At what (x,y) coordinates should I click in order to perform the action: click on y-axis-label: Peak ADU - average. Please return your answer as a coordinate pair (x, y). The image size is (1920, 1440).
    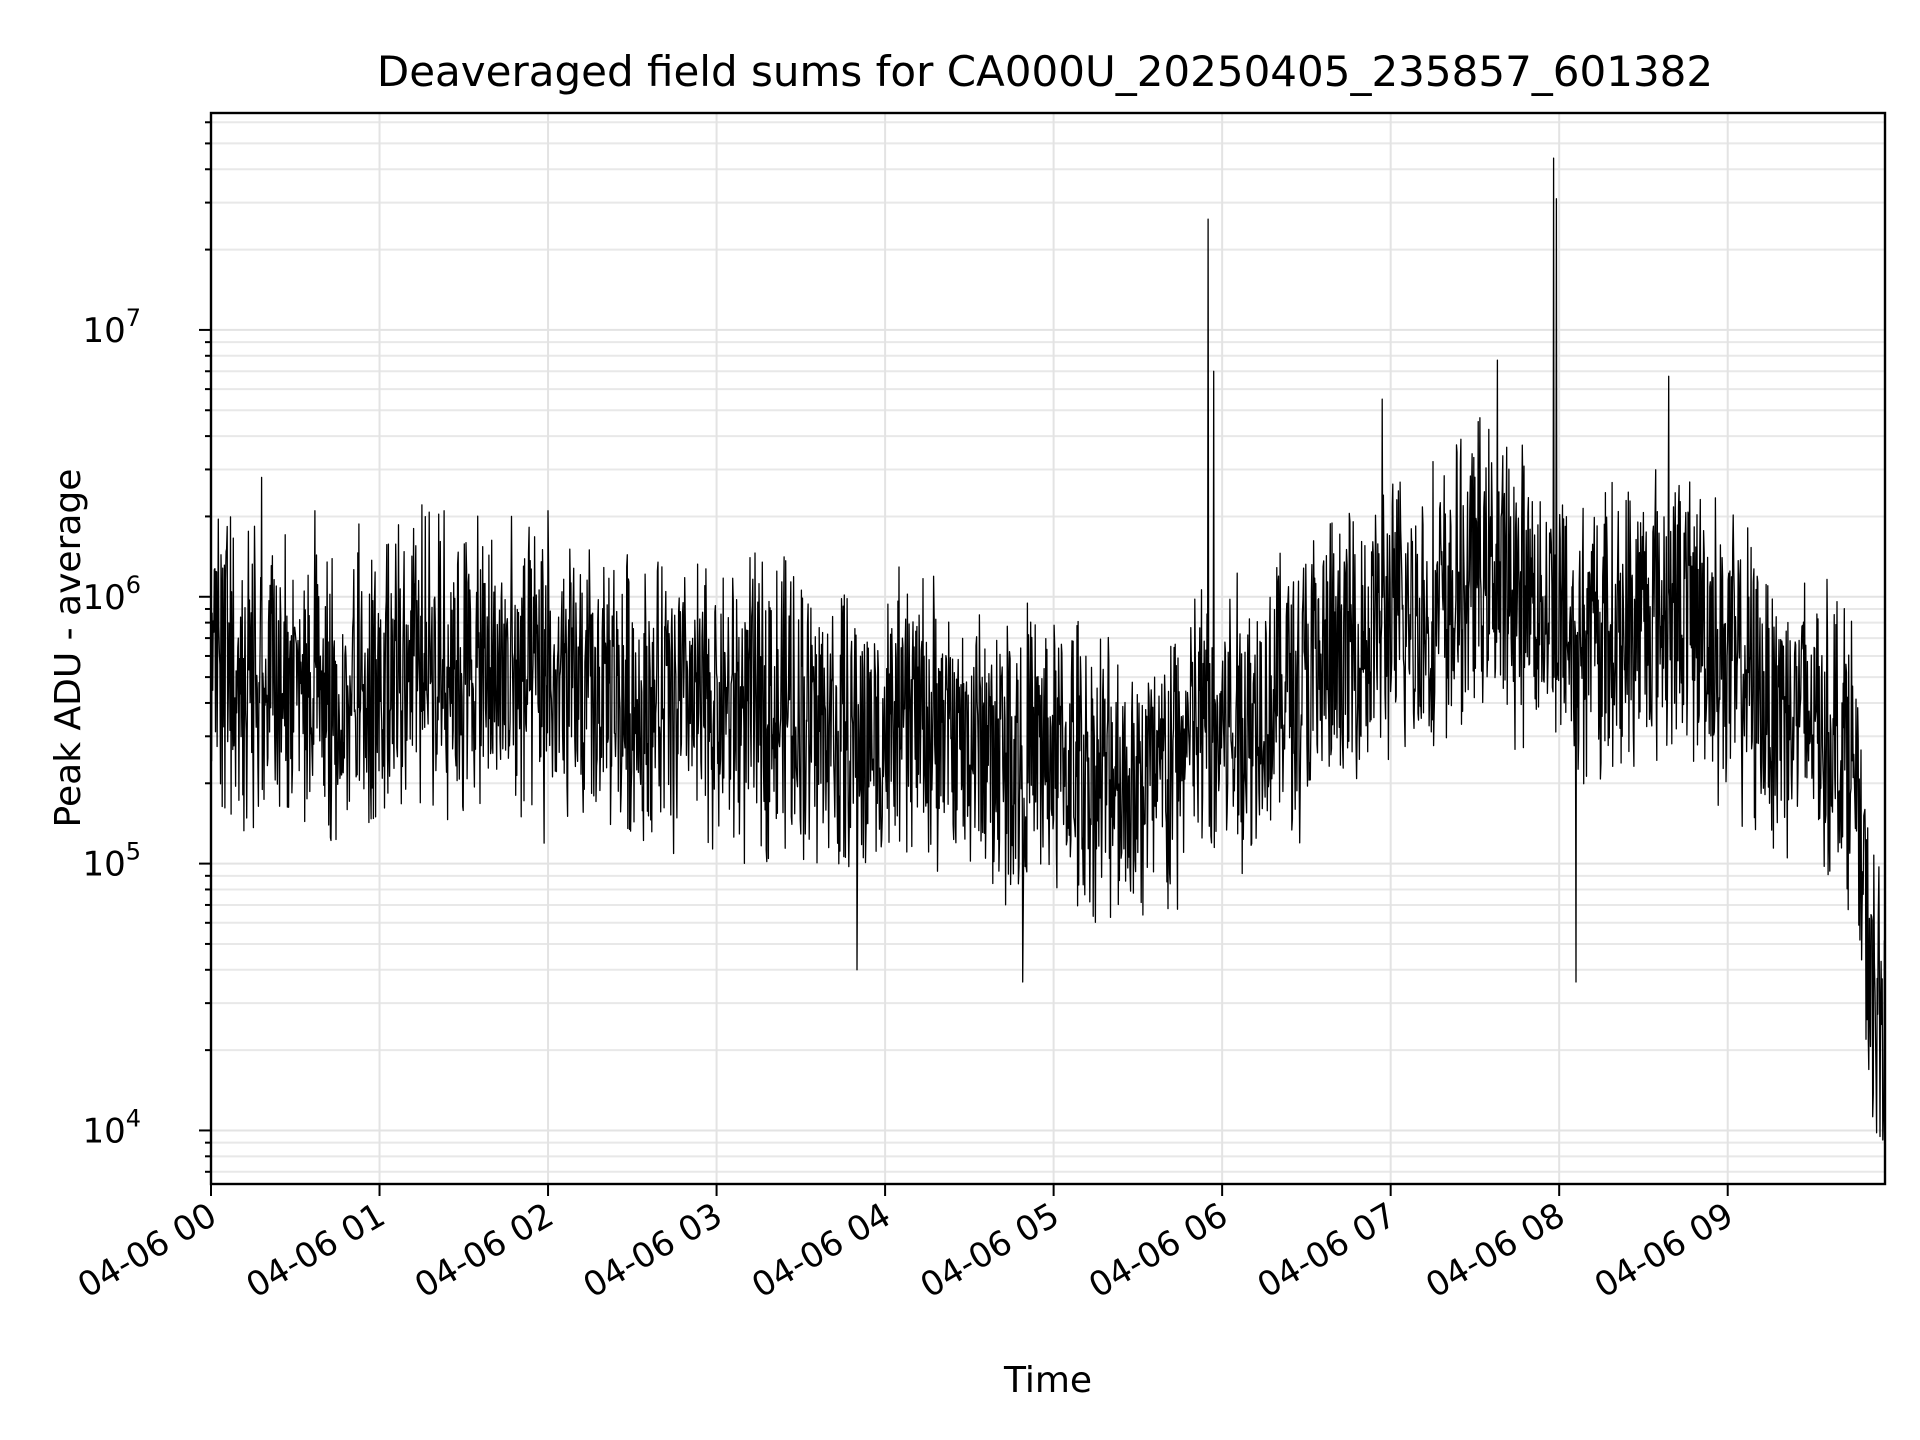
    Looking at the image, I should click on (68, 648).